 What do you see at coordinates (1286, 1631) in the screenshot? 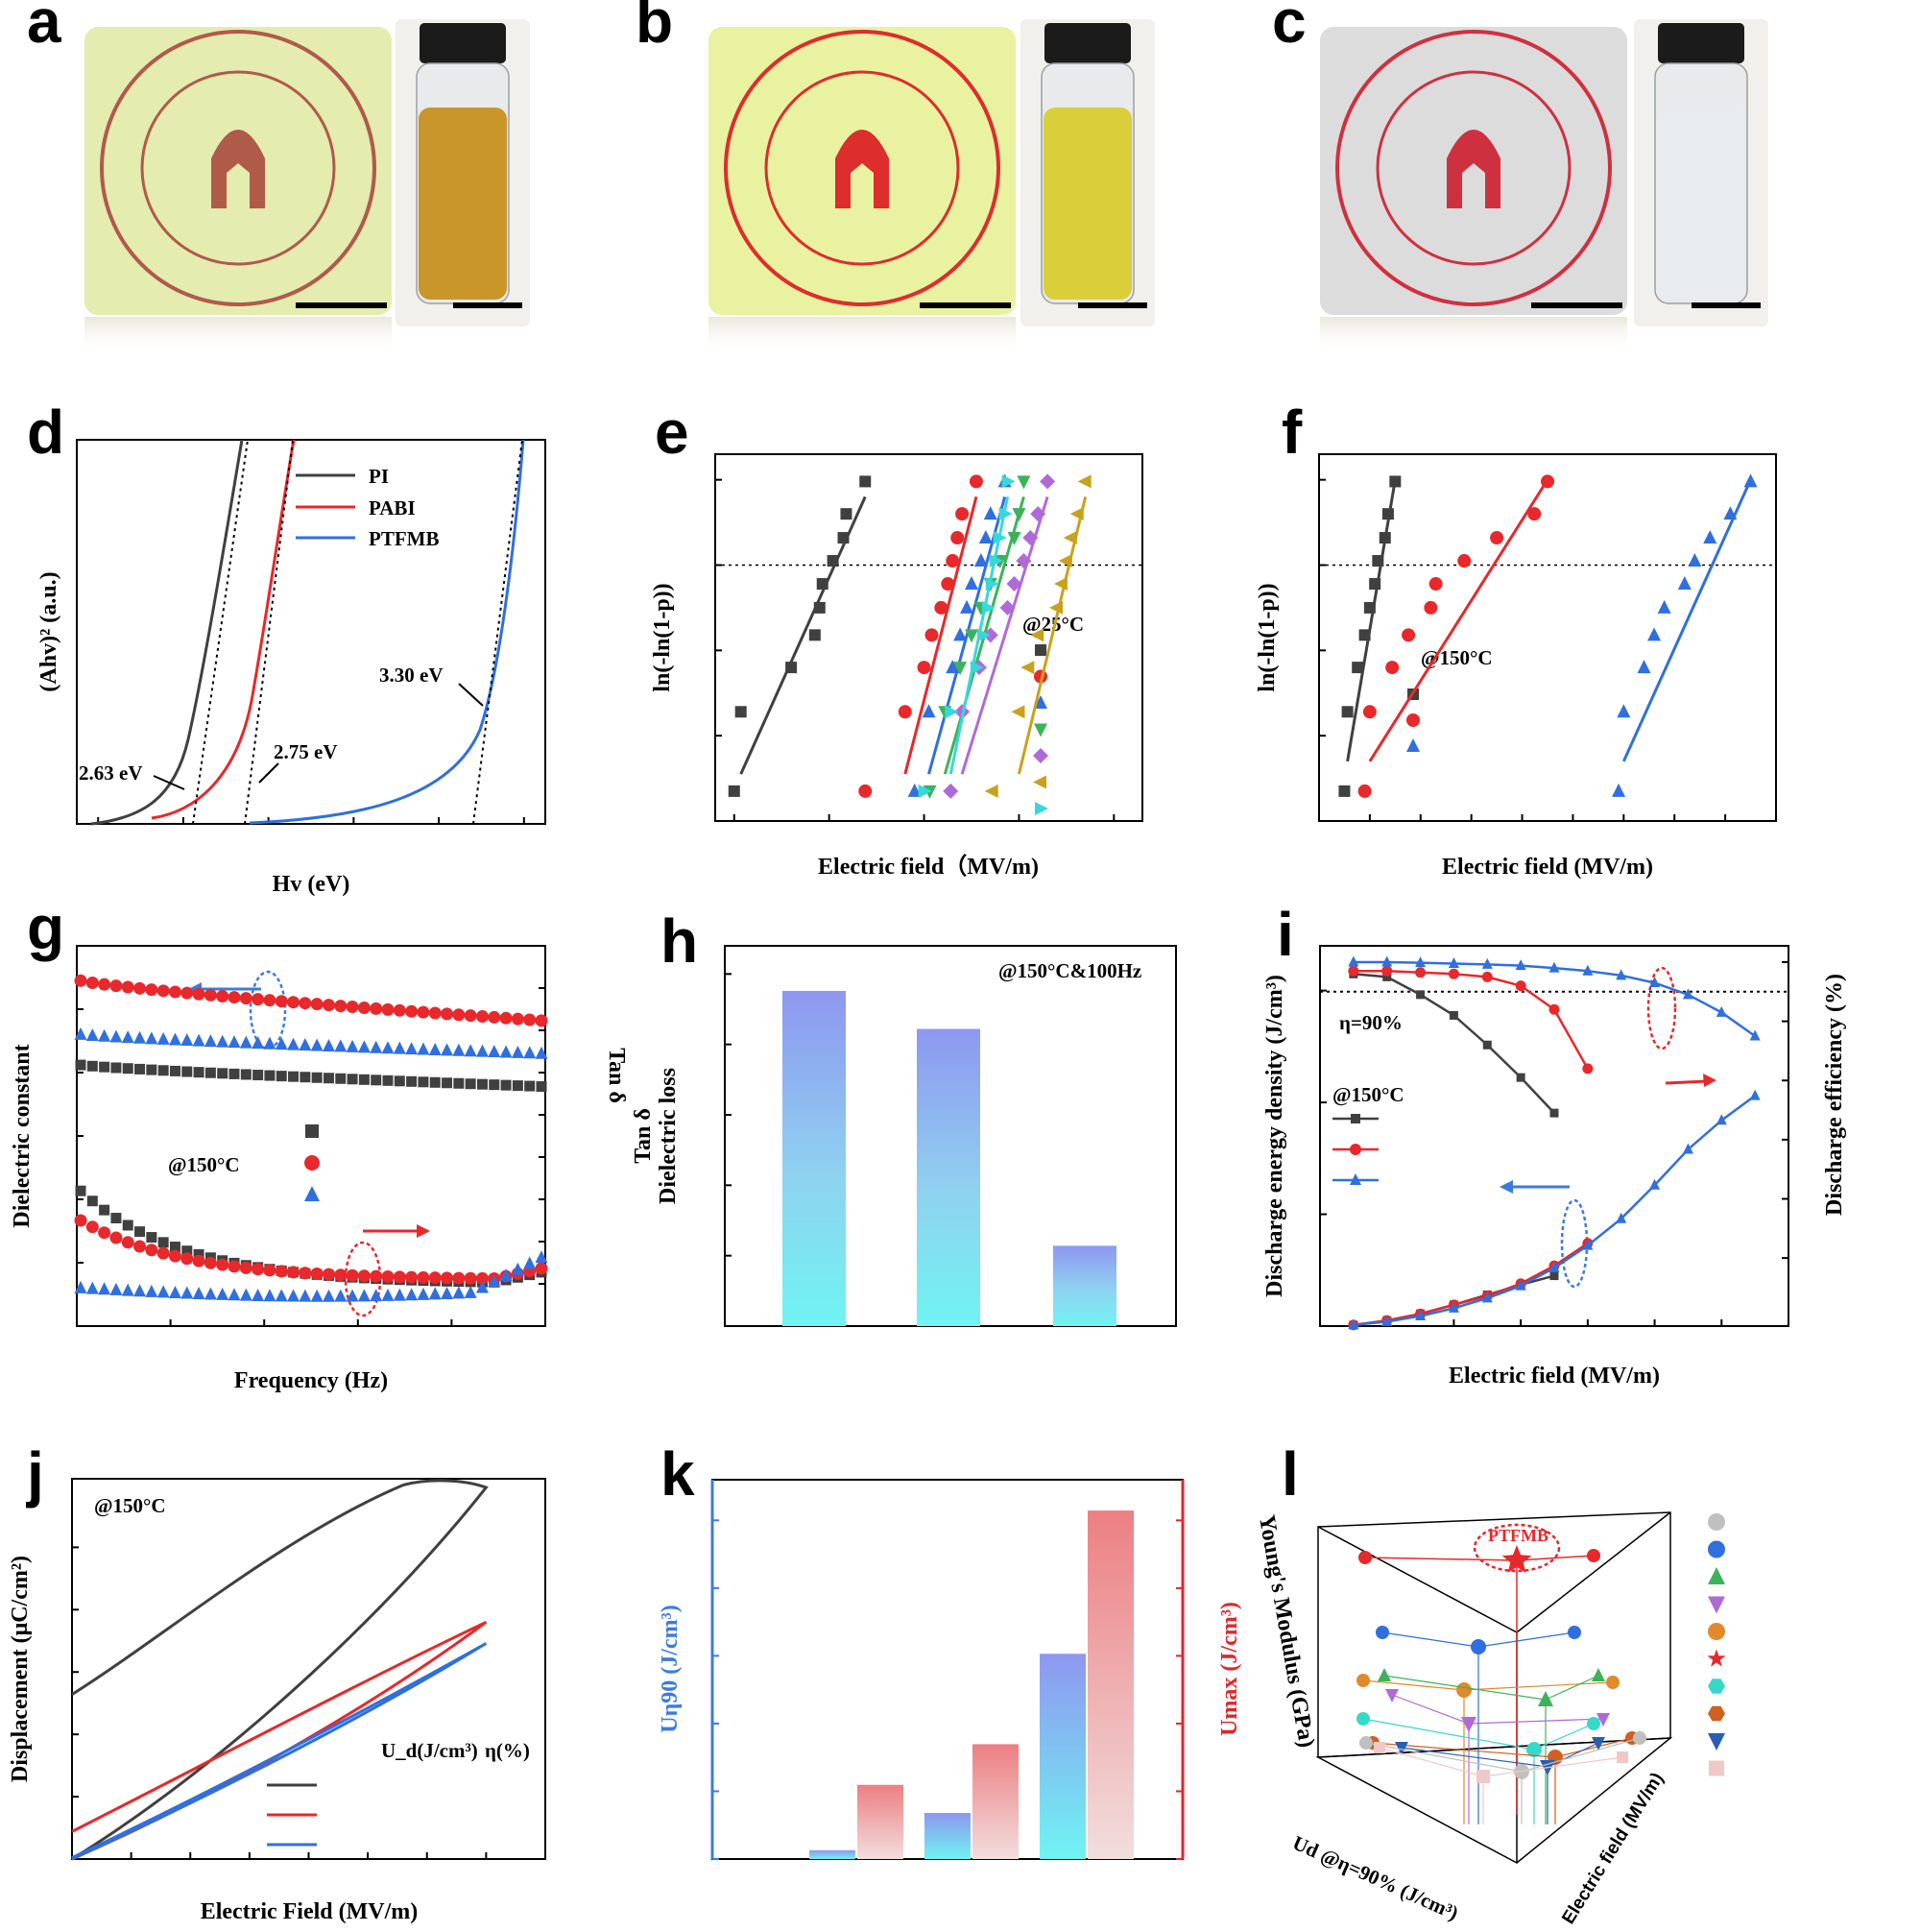
I see `panel-l-zlabel: Young's Modulus (GPa)` at bounding box center [1286, 1631].